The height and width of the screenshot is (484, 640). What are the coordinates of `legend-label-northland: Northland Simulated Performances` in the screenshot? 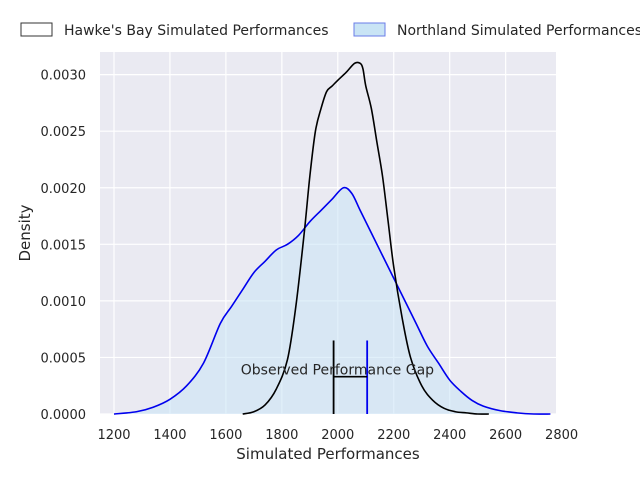 It's located at (518, 31).